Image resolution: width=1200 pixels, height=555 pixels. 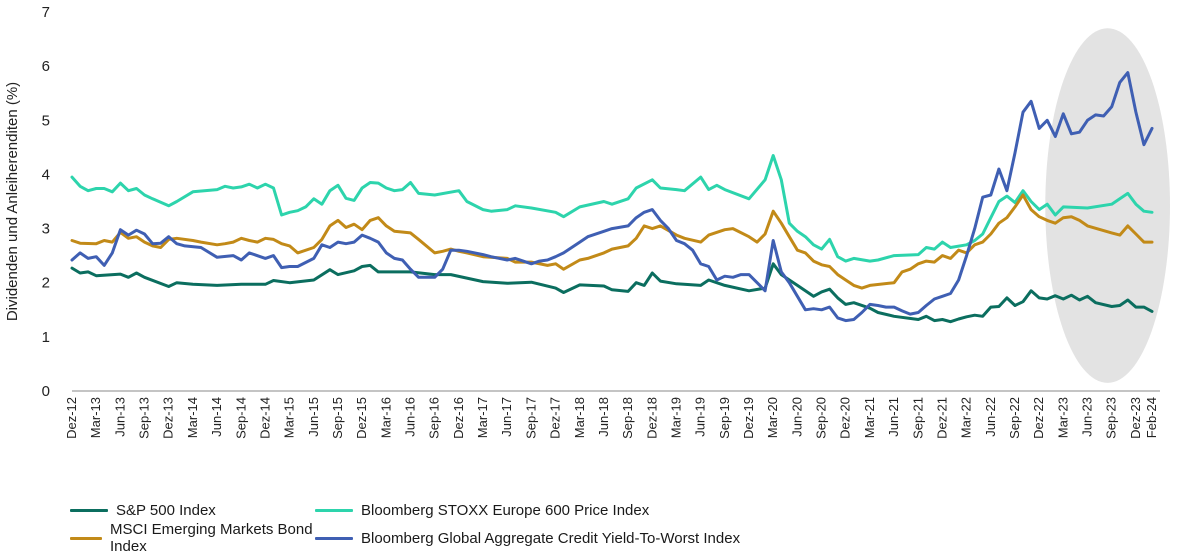 What do you see at coordinates (119, 417) in the screenshot?
I see `x-tick-label: Jun-13` at bounding box center [119, 417].